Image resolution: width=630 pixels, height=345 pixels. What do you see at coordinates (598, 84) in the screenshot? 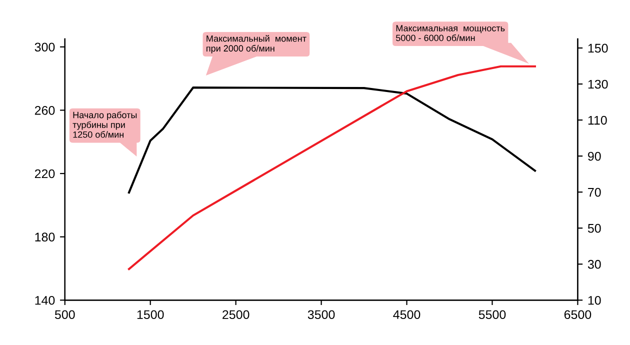
I see `y2-tick-label: 130` at bounding box center [598, 84].